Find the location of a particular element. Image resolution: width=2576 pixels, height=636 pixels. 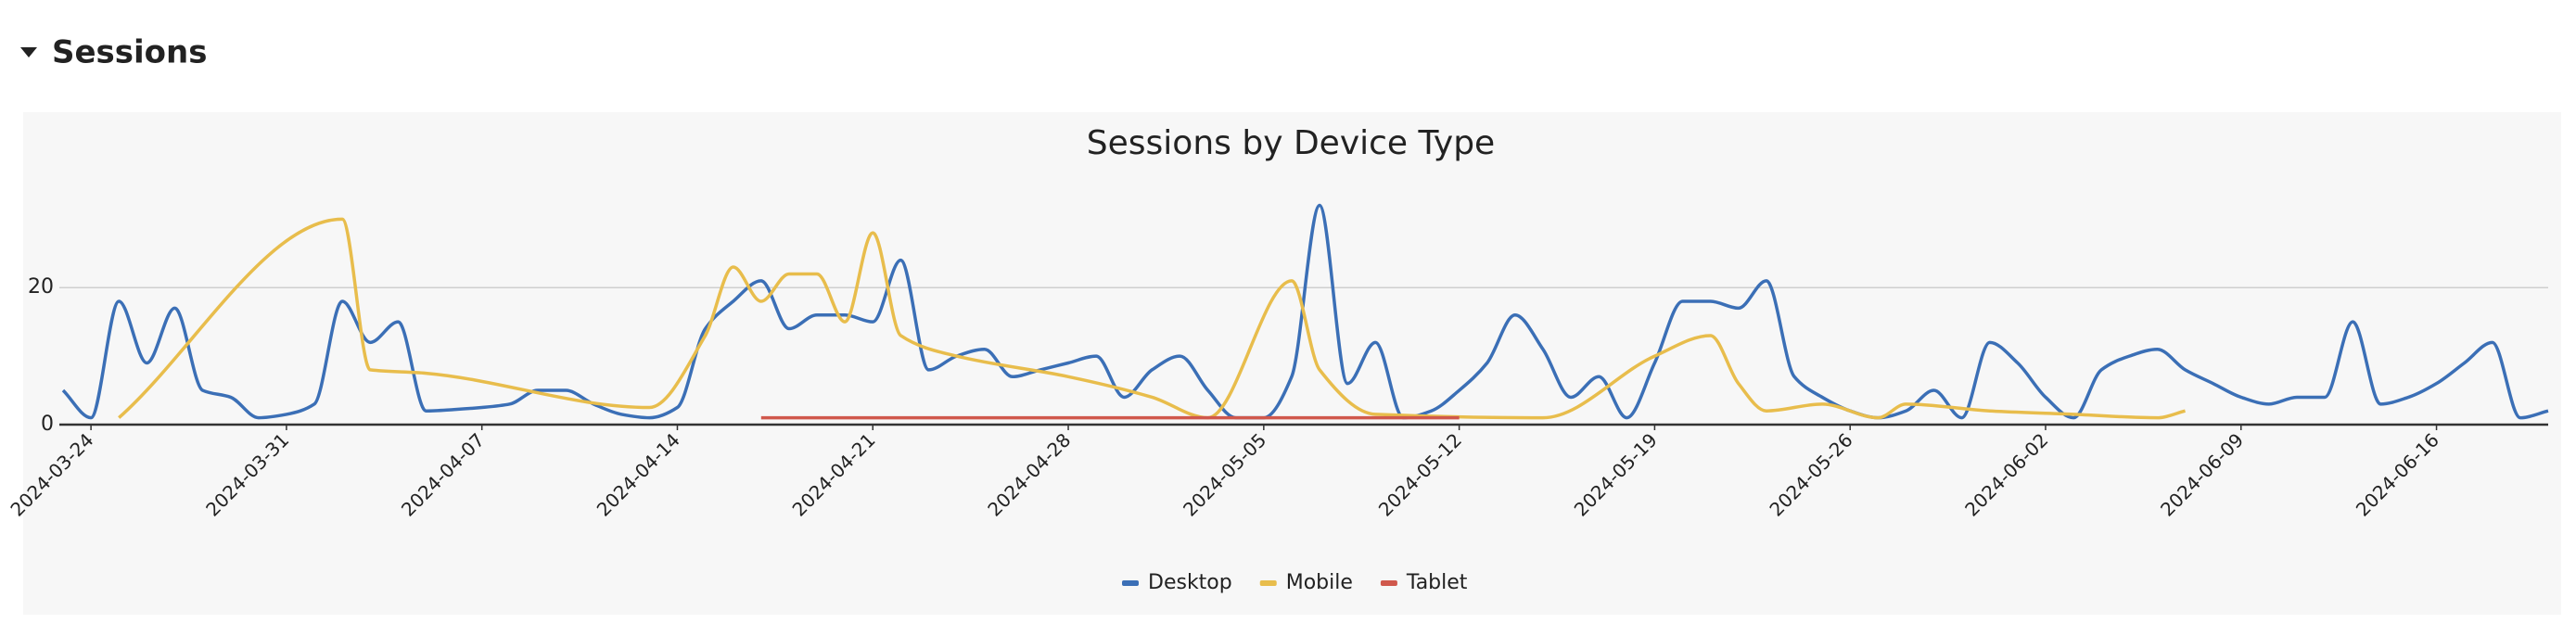

legend-label: Desktop is located at coordinates (1190, 583).